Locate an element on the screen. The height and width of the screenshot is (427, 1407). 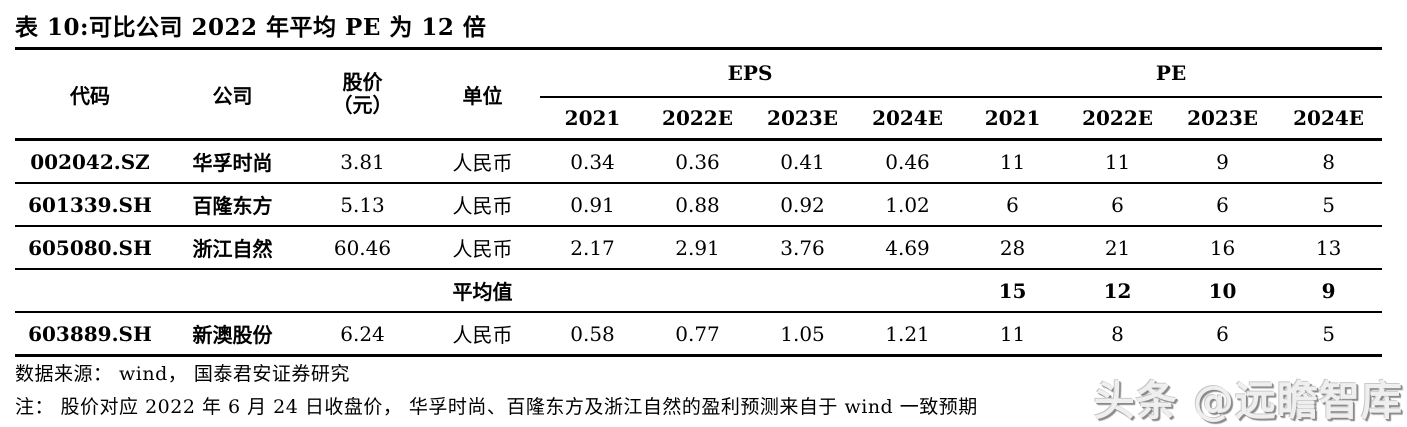
pe-cell: 16 is located at coordinates (1223, 248).